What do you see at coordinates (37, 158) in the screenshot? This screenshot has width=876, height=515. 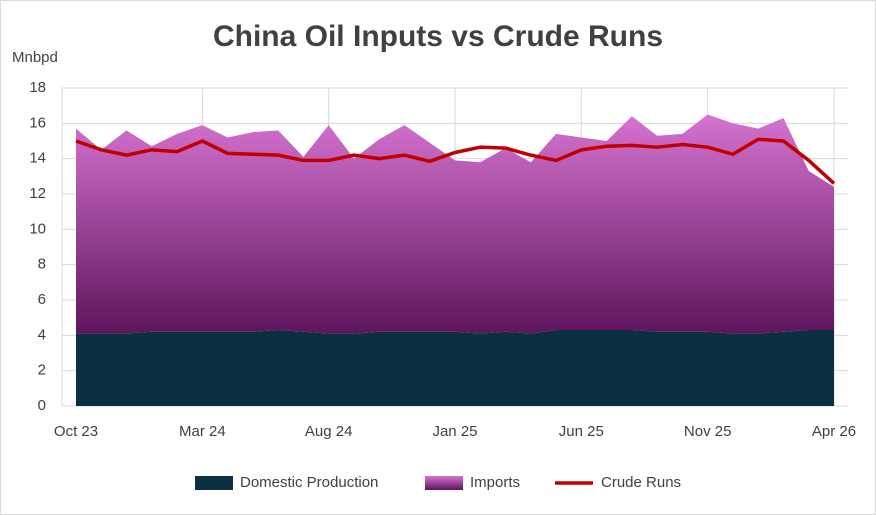 I see `y-tick-label: 14` at bounding box center [37, 158].